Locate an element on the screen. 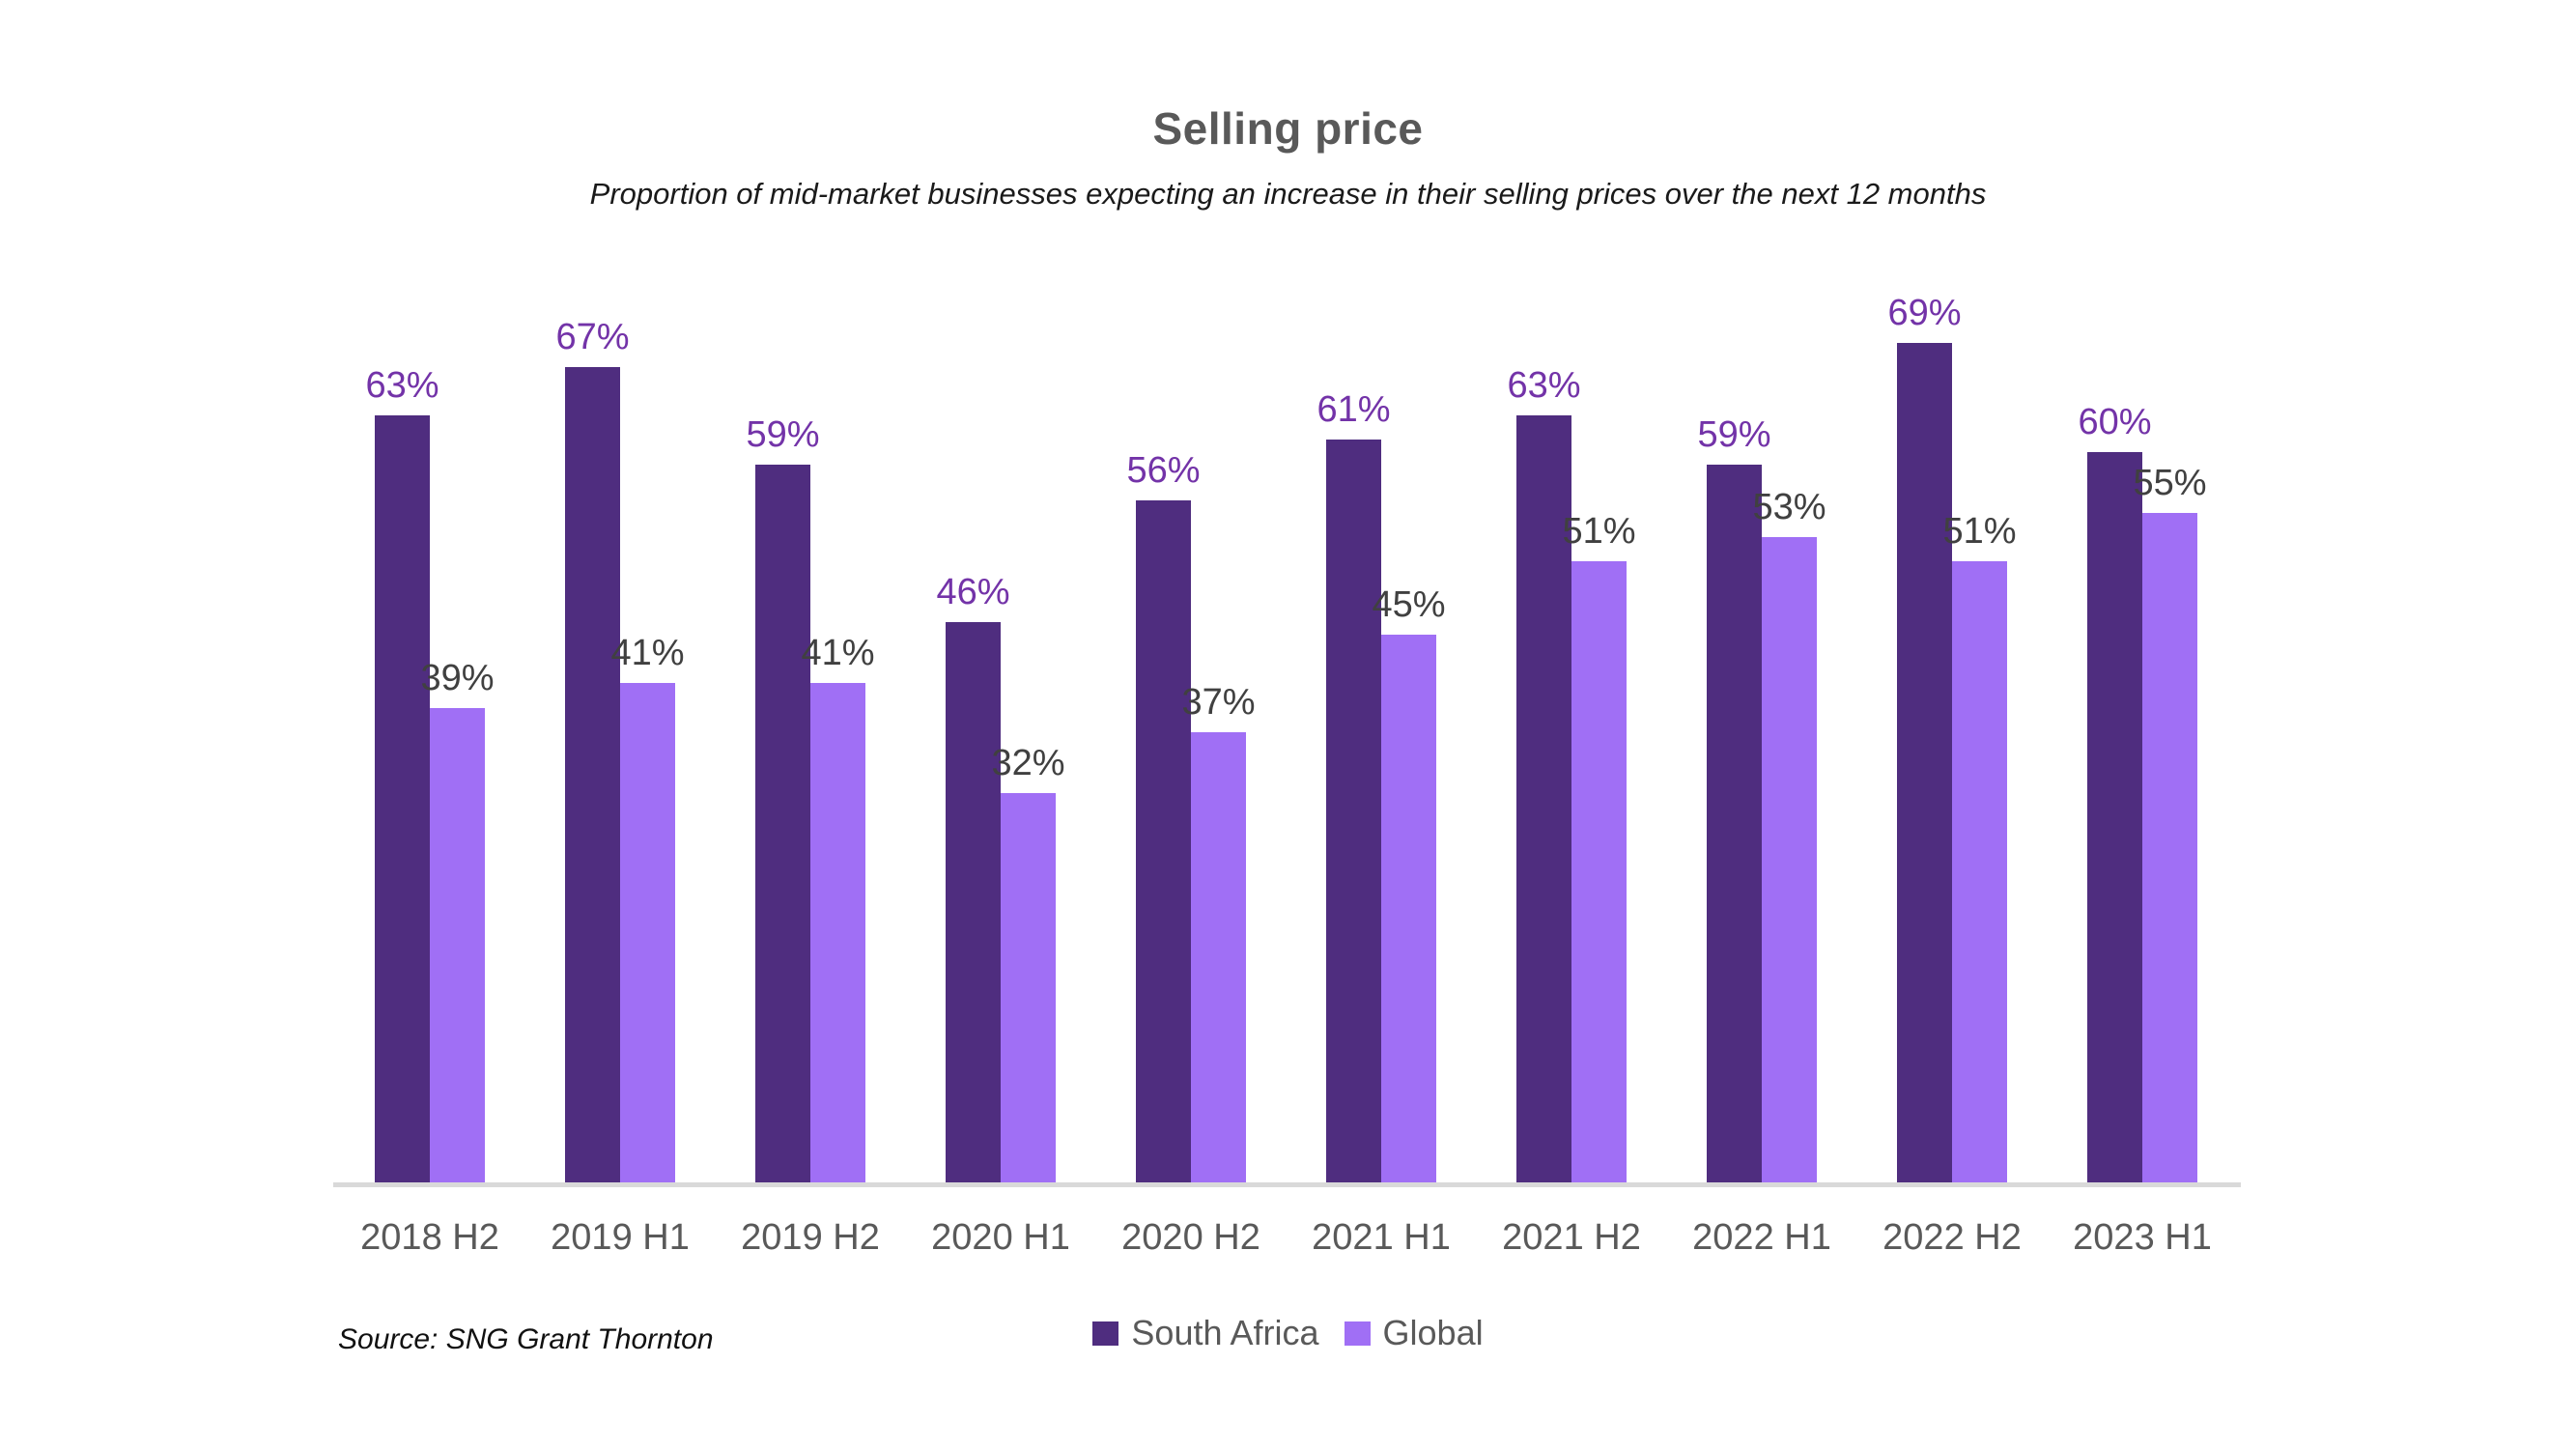 The width and height of the screenshot is (2576, 1449). x-tick-label: 2019 H2 is located at coordinates (810, 1237).